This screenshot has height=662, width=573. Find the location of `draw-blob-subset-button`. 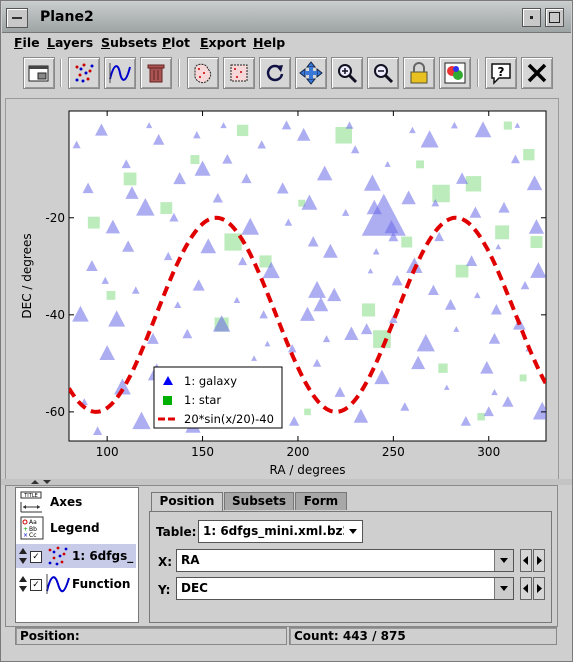

draw-blob-subset-button is located at coordinates (203, 73).